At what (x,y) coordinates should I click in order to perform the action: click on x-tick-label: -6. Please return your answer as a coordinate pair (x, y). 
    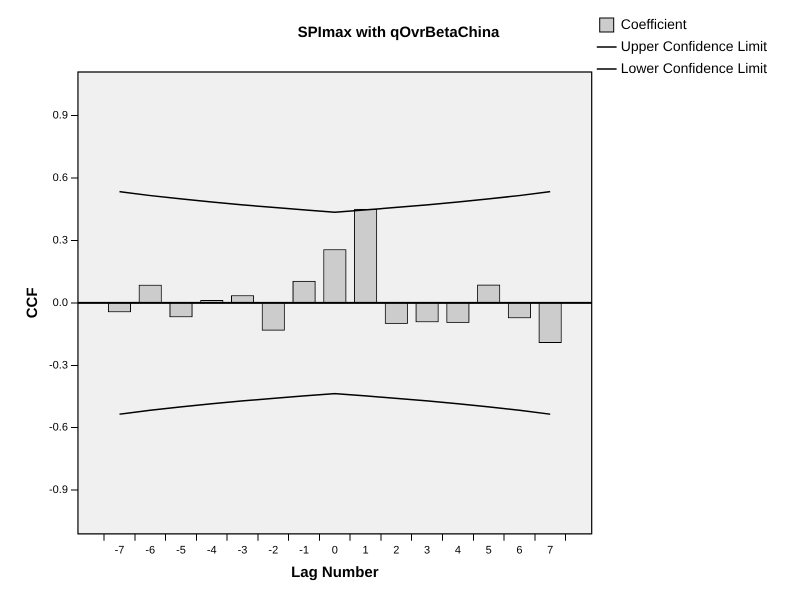
    Looking at the image, I should click on (150, 550).